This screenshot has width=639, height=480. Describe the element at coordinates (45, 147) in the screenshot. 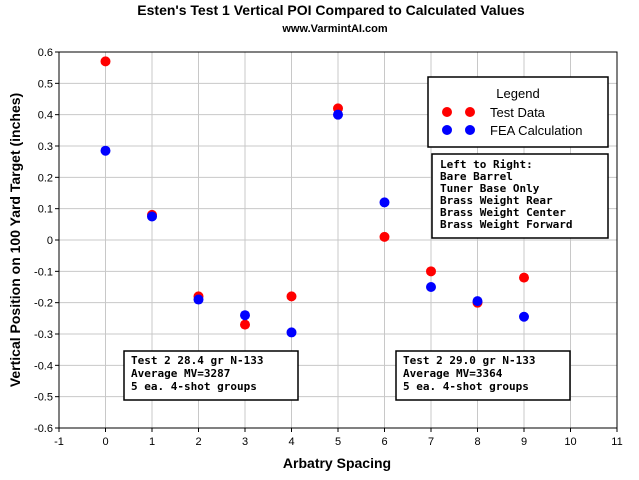

I see `y-tick-label: 0.3` at that location.